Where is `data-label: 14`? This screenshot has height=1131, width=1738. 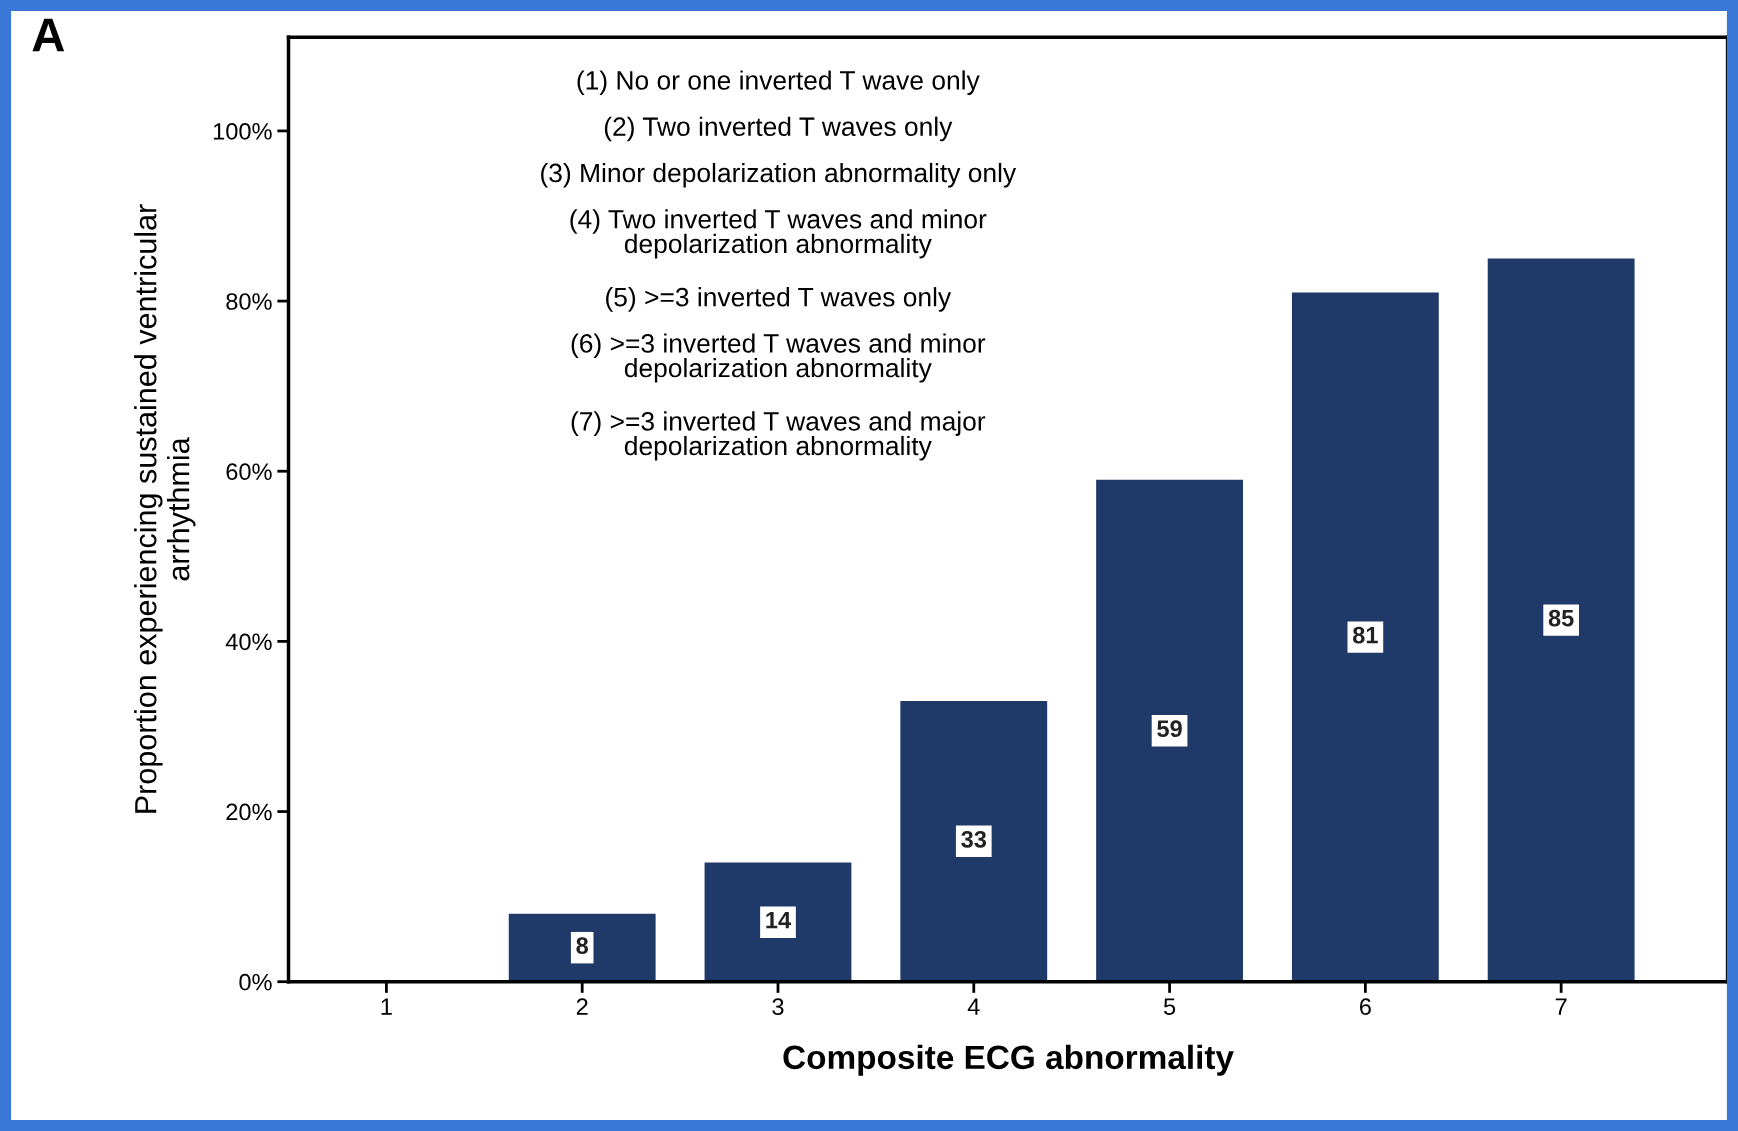
data-label: 14 is located at coordinates (778, 920).